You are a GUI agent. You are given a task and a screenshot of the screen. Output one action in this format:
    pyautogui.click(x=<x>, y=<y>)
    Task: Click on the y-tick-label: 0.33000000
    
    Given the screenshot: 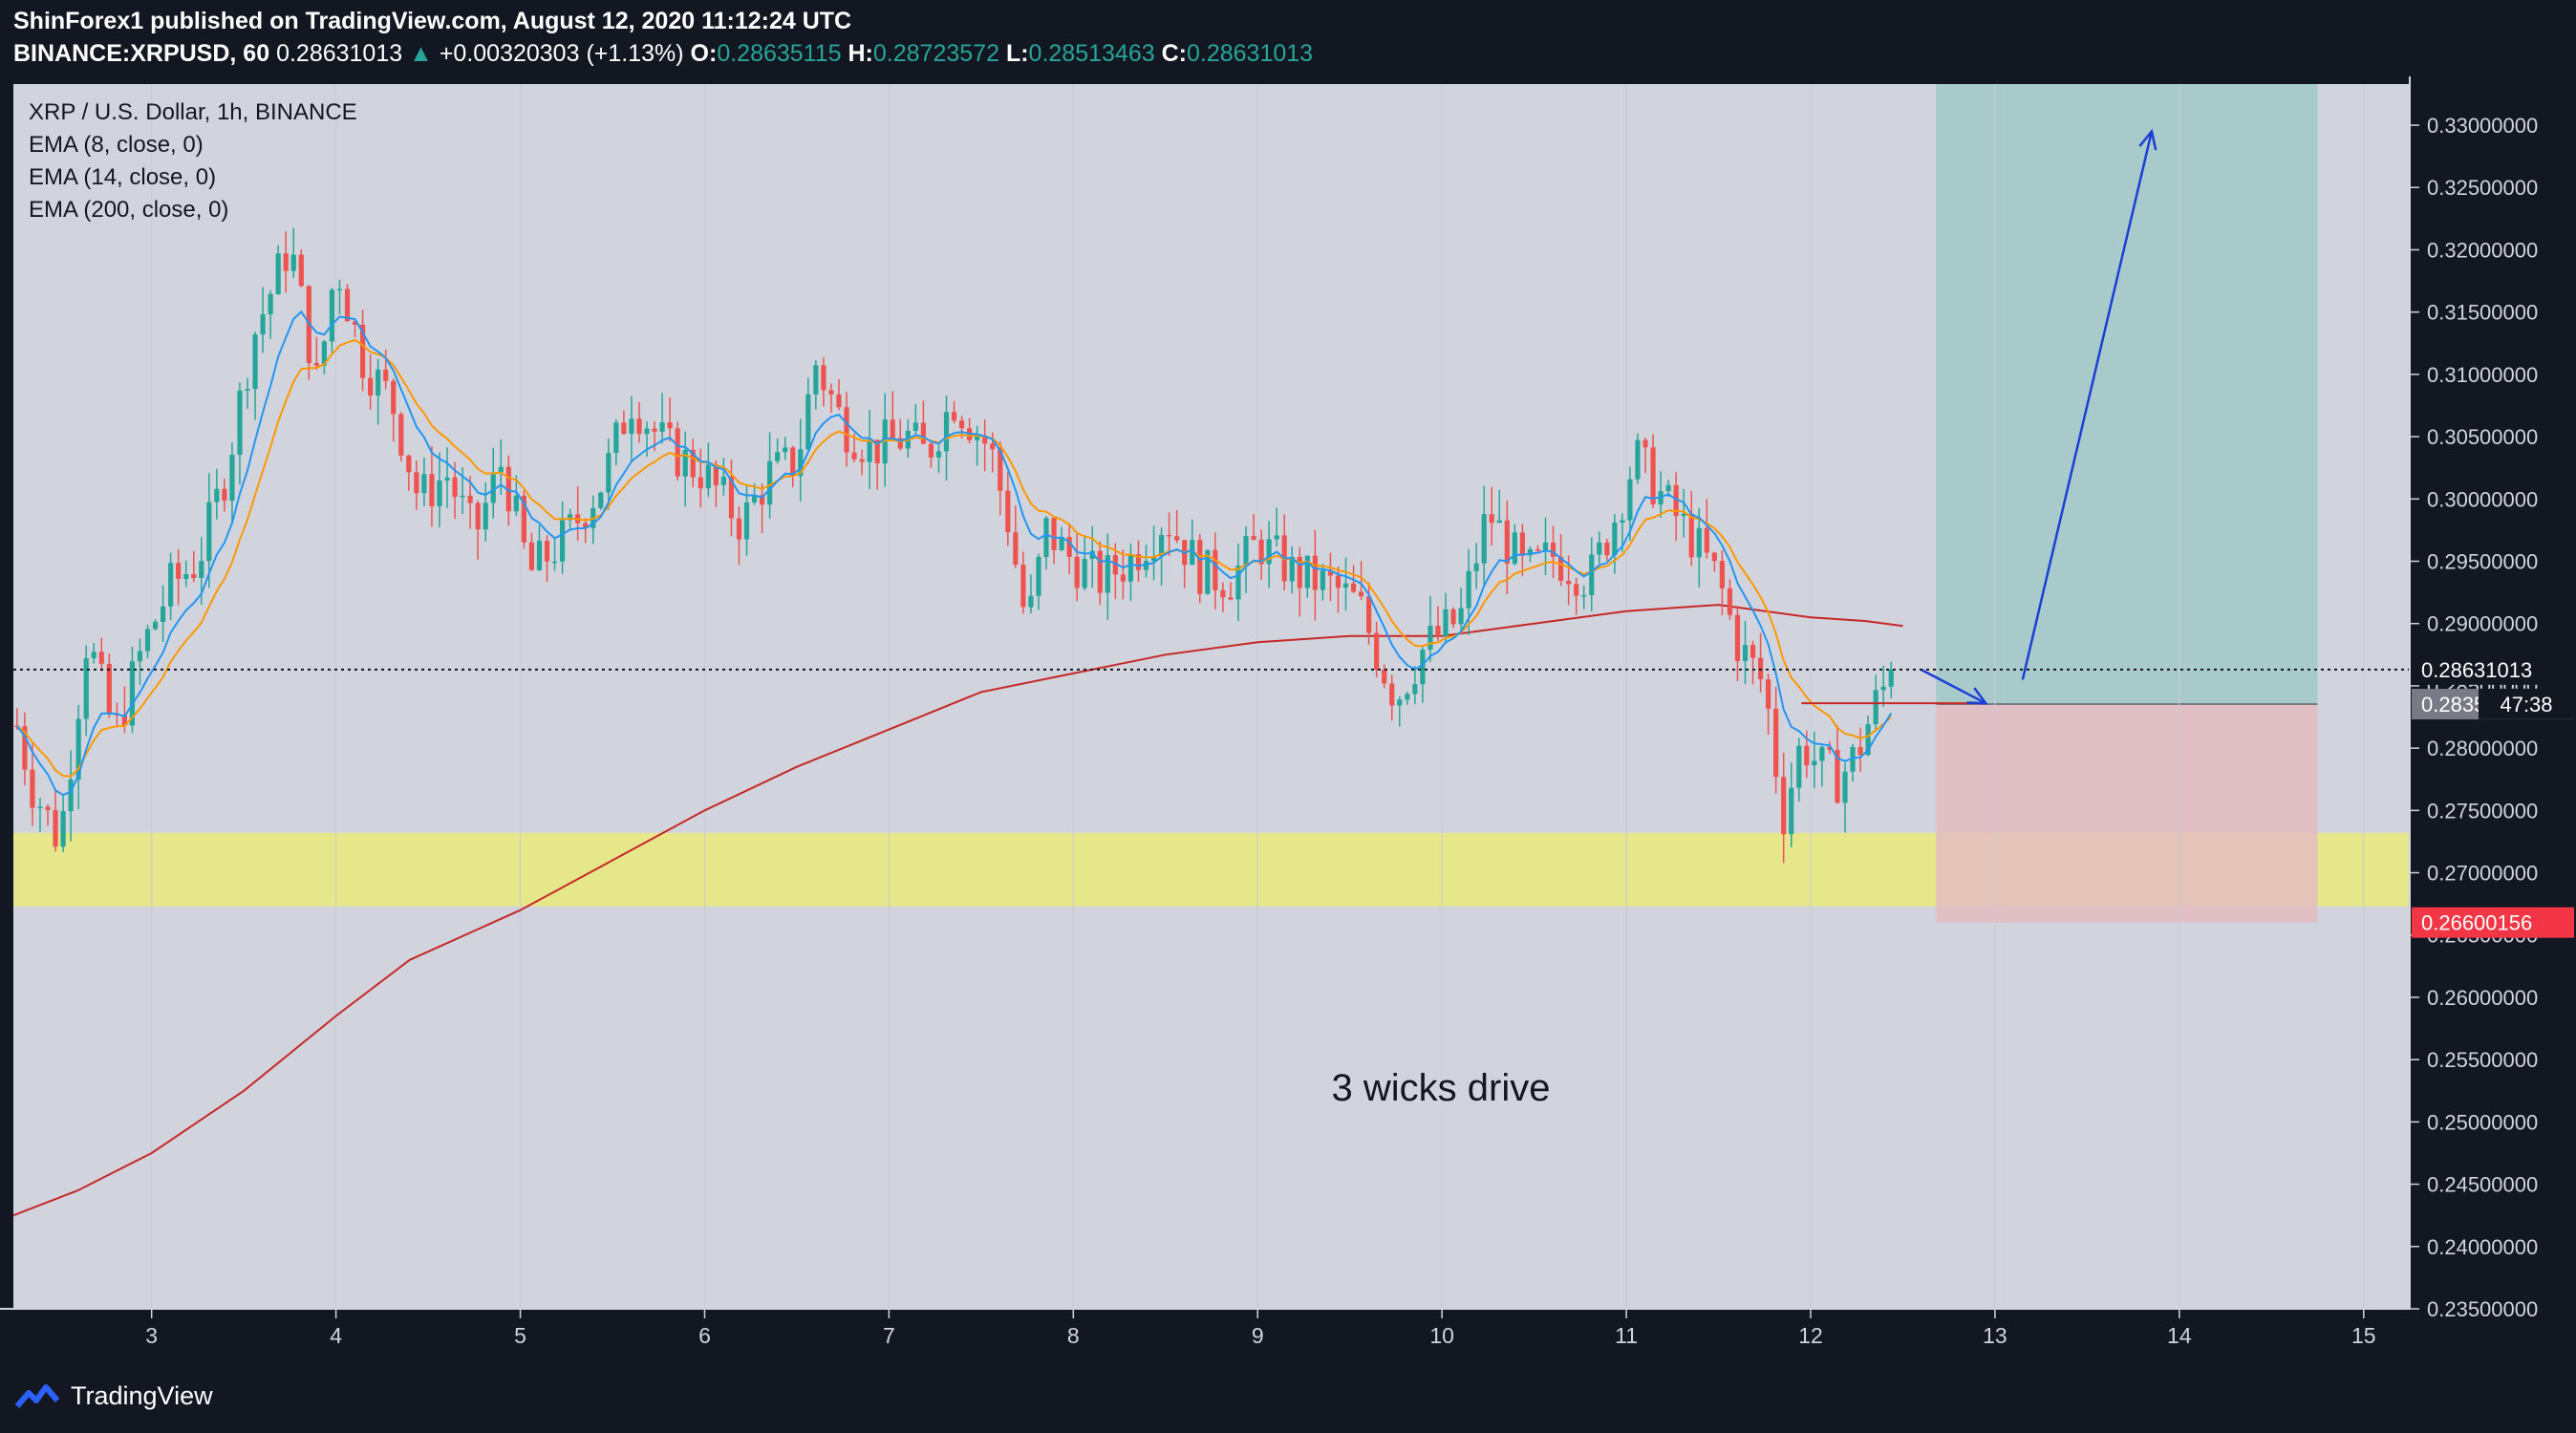 What is the action you would take?
    pyautogui.click(x=2482, y=126)
    